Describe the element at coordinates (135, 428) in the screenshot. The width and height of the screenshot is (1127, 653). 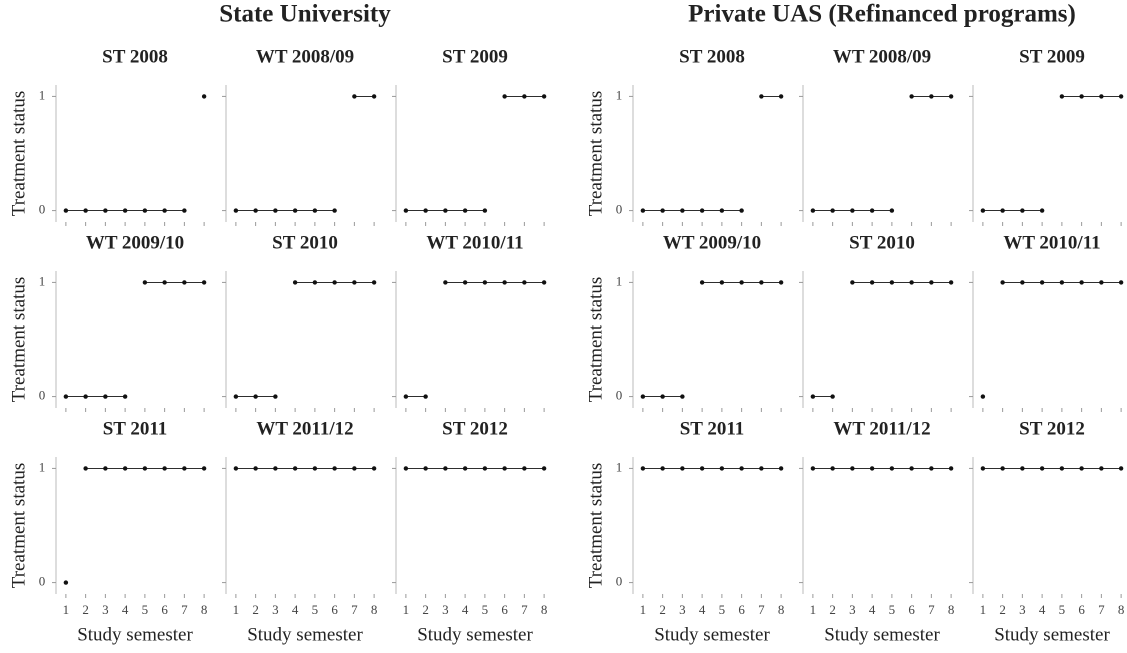
I see `panel-title: ST 2011` at that location.